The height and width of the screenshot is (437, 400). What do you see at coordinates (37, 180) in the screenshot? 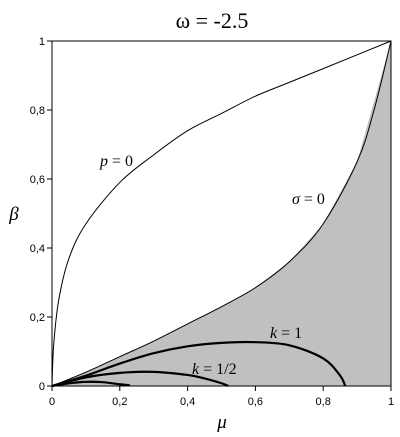
I see `y-tick-label: 0,6` at bounding box center [37, 180].